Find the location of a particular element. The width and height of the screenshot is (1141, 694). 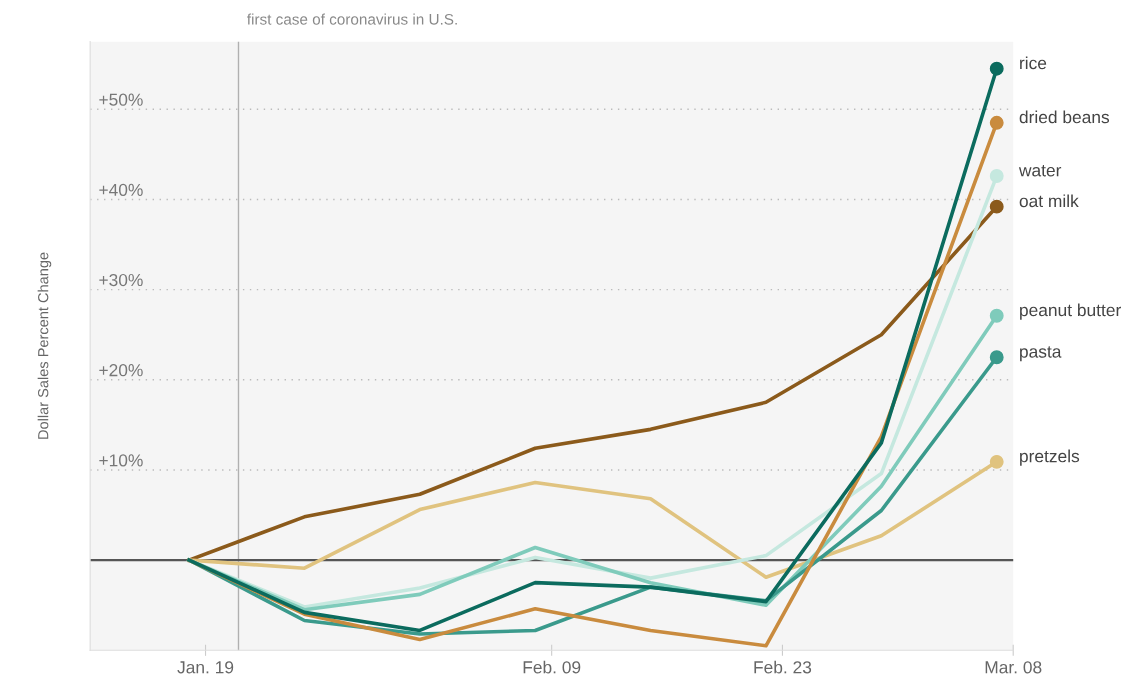

x-tick-label: Jan. 19 is located at coordinates (205, 667).